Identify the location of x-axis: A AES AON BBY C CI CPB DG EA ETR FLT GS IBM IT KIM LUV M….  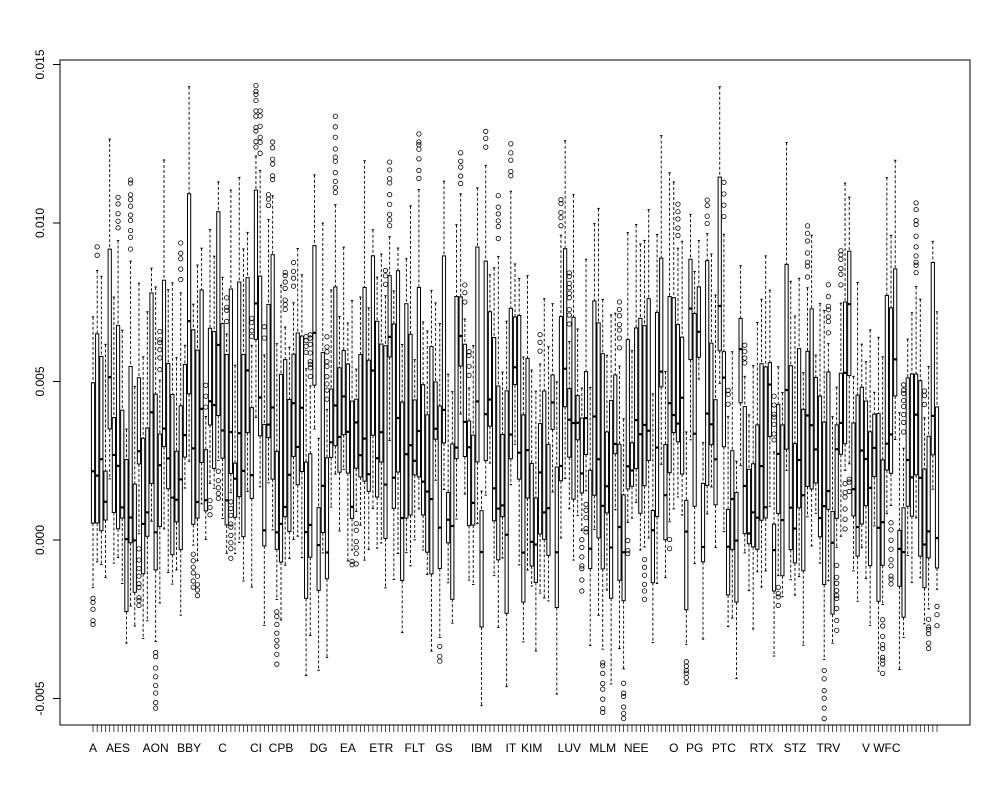
(513, 739).